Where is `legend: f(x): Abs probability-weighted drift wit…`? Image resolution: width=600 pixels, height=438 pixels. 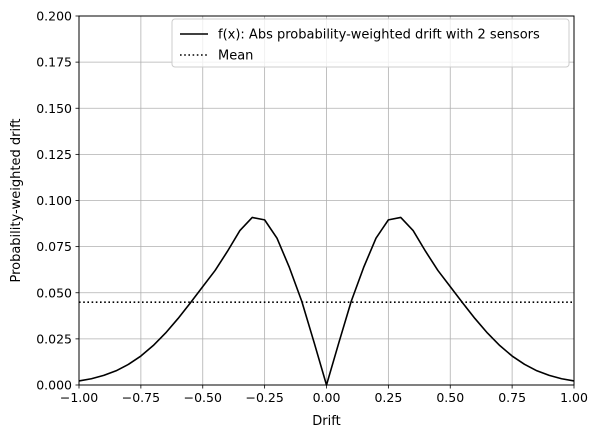
legend: f(x): Abs probability-weighted drift wit… is located at coordinates (370, 43).